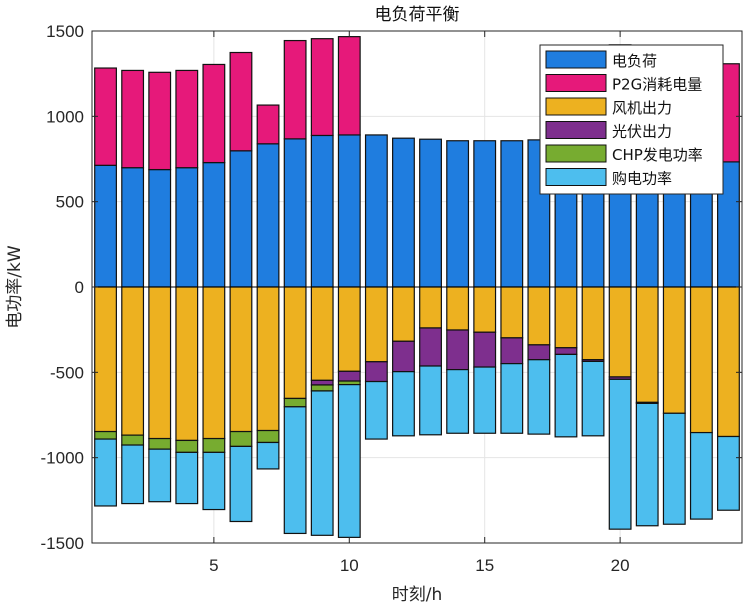  What do you see at coordinates (62, 543) in the screenshot?
I see `y-tick-label: -1500` at bounding box center [62, 543].